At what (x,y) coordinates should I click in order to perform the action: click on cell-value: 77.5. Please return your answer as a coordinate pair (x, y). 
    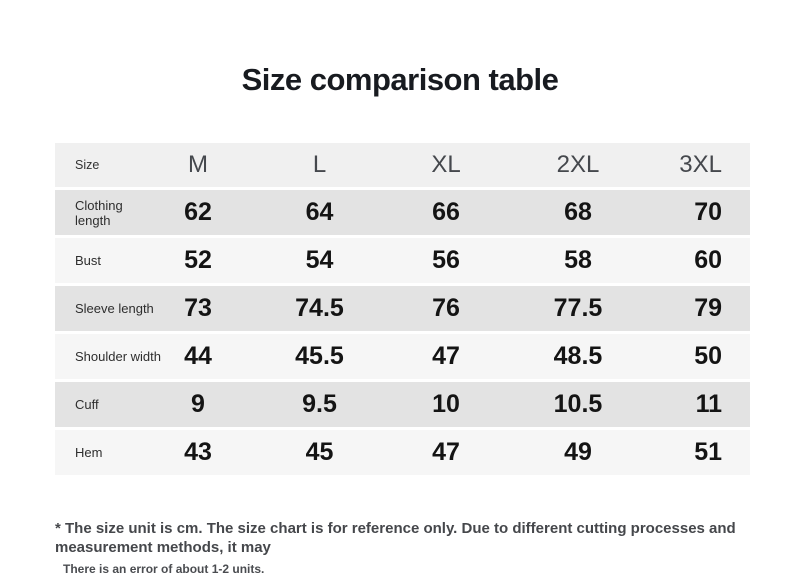
    Looking at the image, I should click on (578, 308).